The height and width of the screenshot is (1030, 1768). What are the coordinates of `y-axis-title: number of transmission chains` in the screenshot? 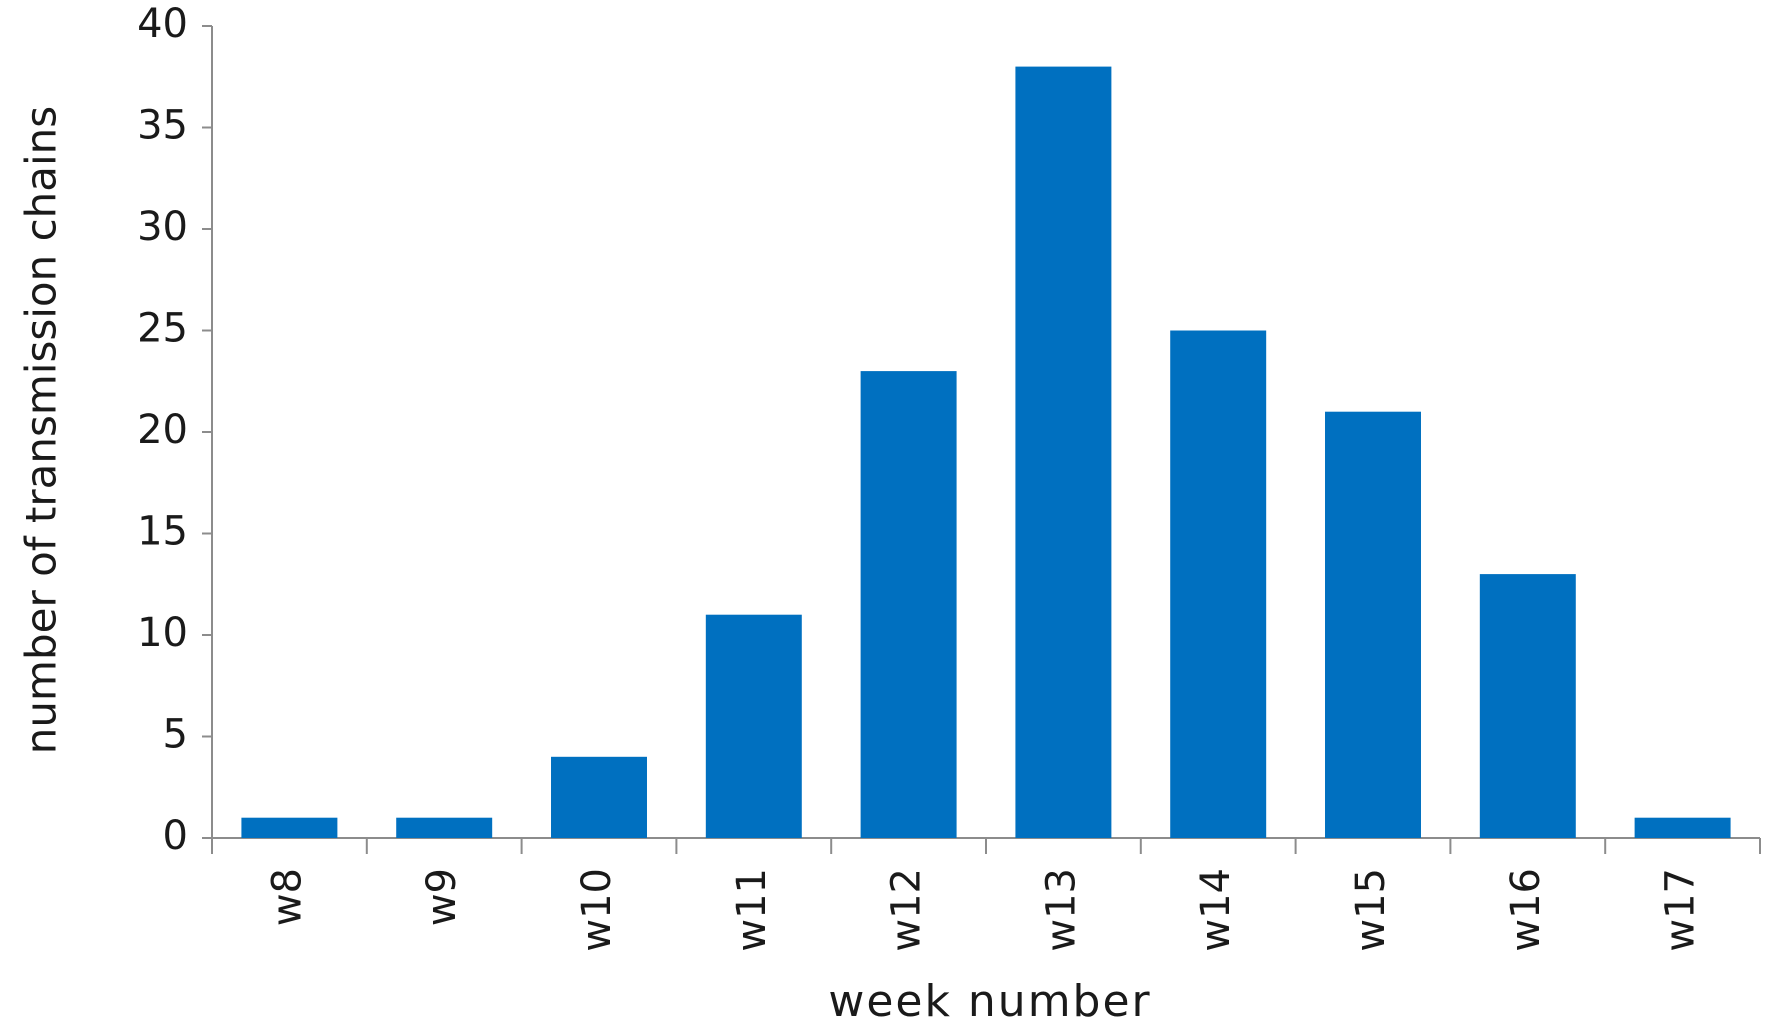 It's located at (41, 430).